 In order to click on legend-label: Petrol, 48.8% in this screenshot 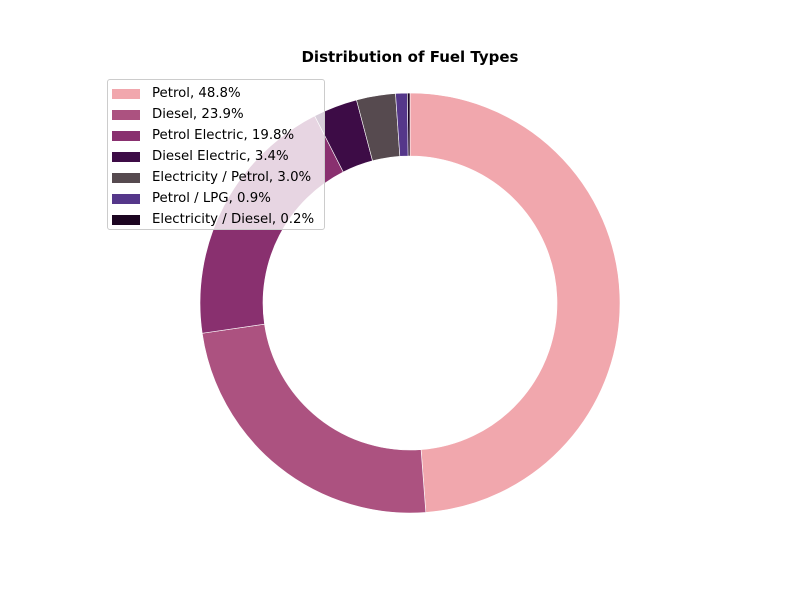, I will do `click(196, 93)`.